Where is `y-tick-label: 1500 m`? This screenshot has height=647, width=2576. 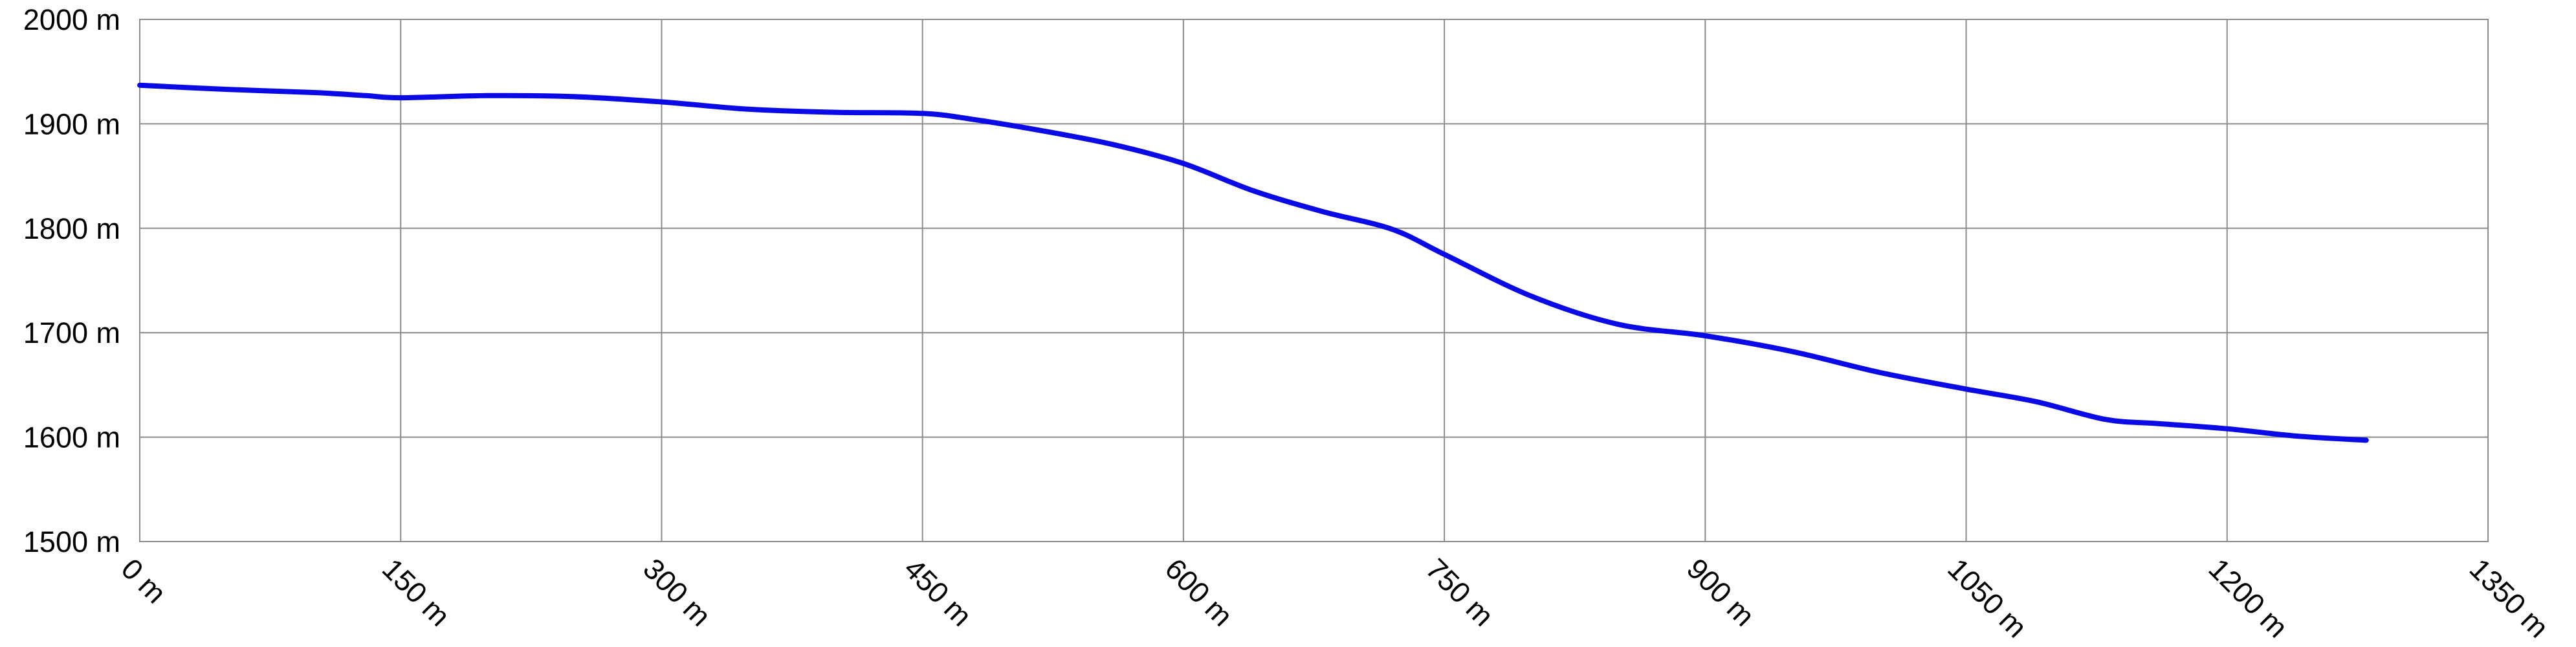
y-tick-label: 1500 m is located at coordinates (72, 541).